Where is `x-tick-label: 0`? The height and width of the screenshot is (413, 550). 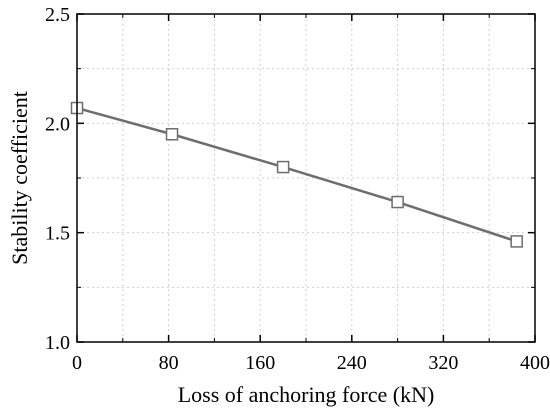
x-tick-label: 0 is located at coordinates (77, 363).